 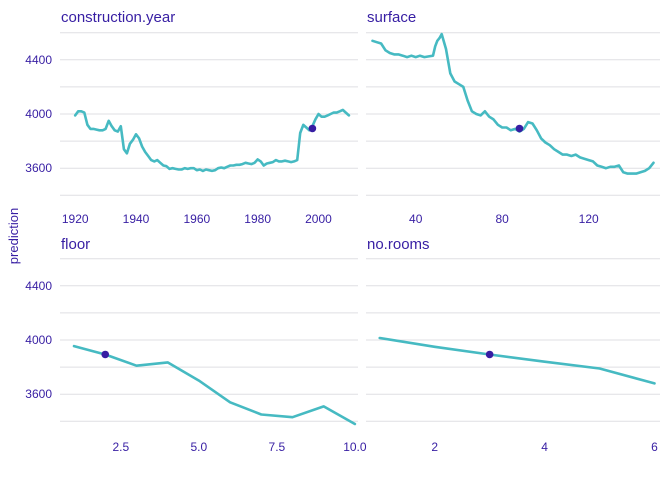 I want to click on x-tick-label: 1960, so click(x=196, y=219).